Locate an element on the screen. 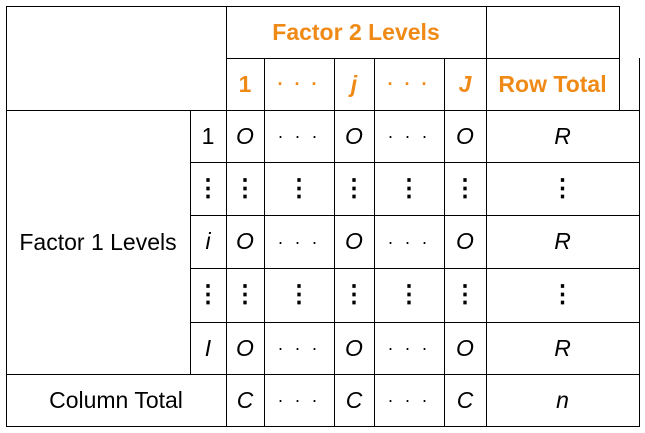 Image resolution: width=645 pixels, height=433 pixels. factor2-title: Factor 2 Levels is located at coordinates (356, 31).